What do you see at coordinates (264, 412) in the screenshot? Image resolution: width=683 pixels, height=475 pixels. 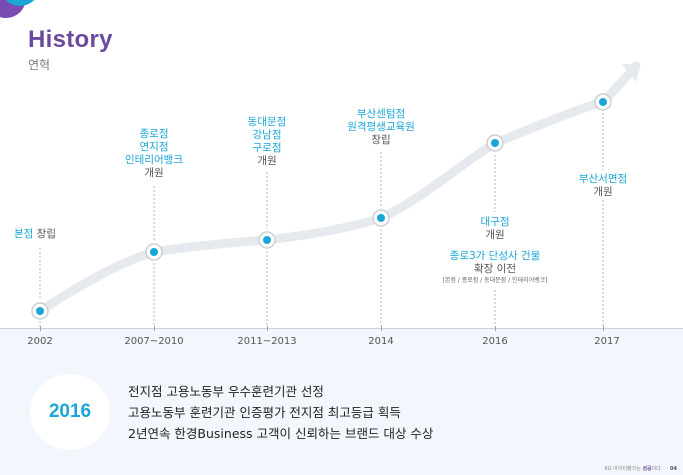 I see `highlight-item: 고용노동부 훈련기관 인증평가 전지점 최고등급 획득` at bounding box center [264, 412].